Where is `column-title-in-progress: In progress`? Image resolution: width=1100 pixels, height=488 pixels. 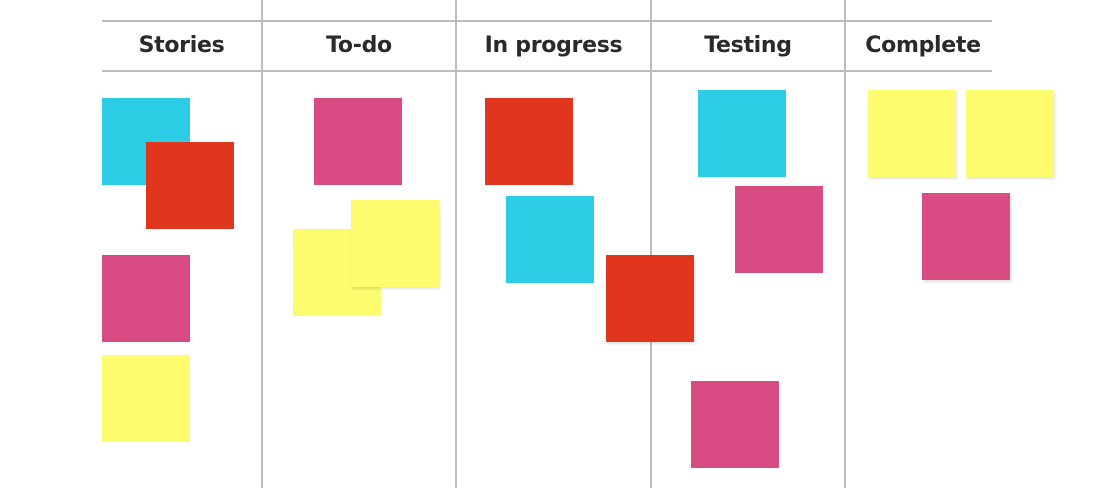 column-title-in-progress: In progress is located at coordinates (553, 45).